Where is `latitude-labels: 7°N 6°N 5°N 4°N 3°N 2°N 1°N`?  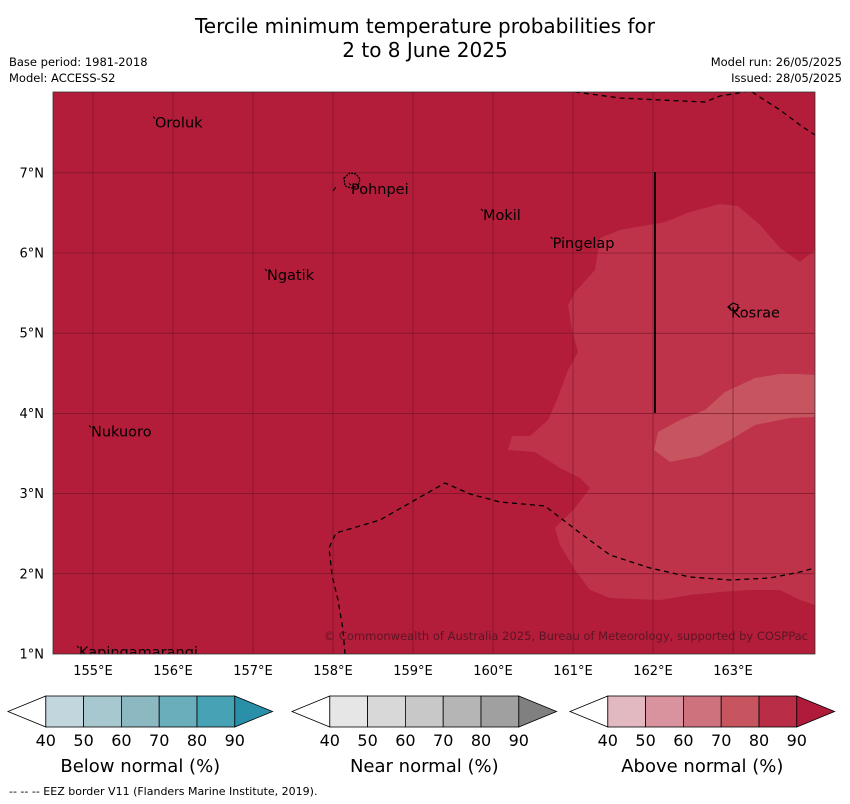
latitude-labels: 7°N 6°N 5°N 4°N 3°N 2°N 1°N is located at coordinates (32, 414).